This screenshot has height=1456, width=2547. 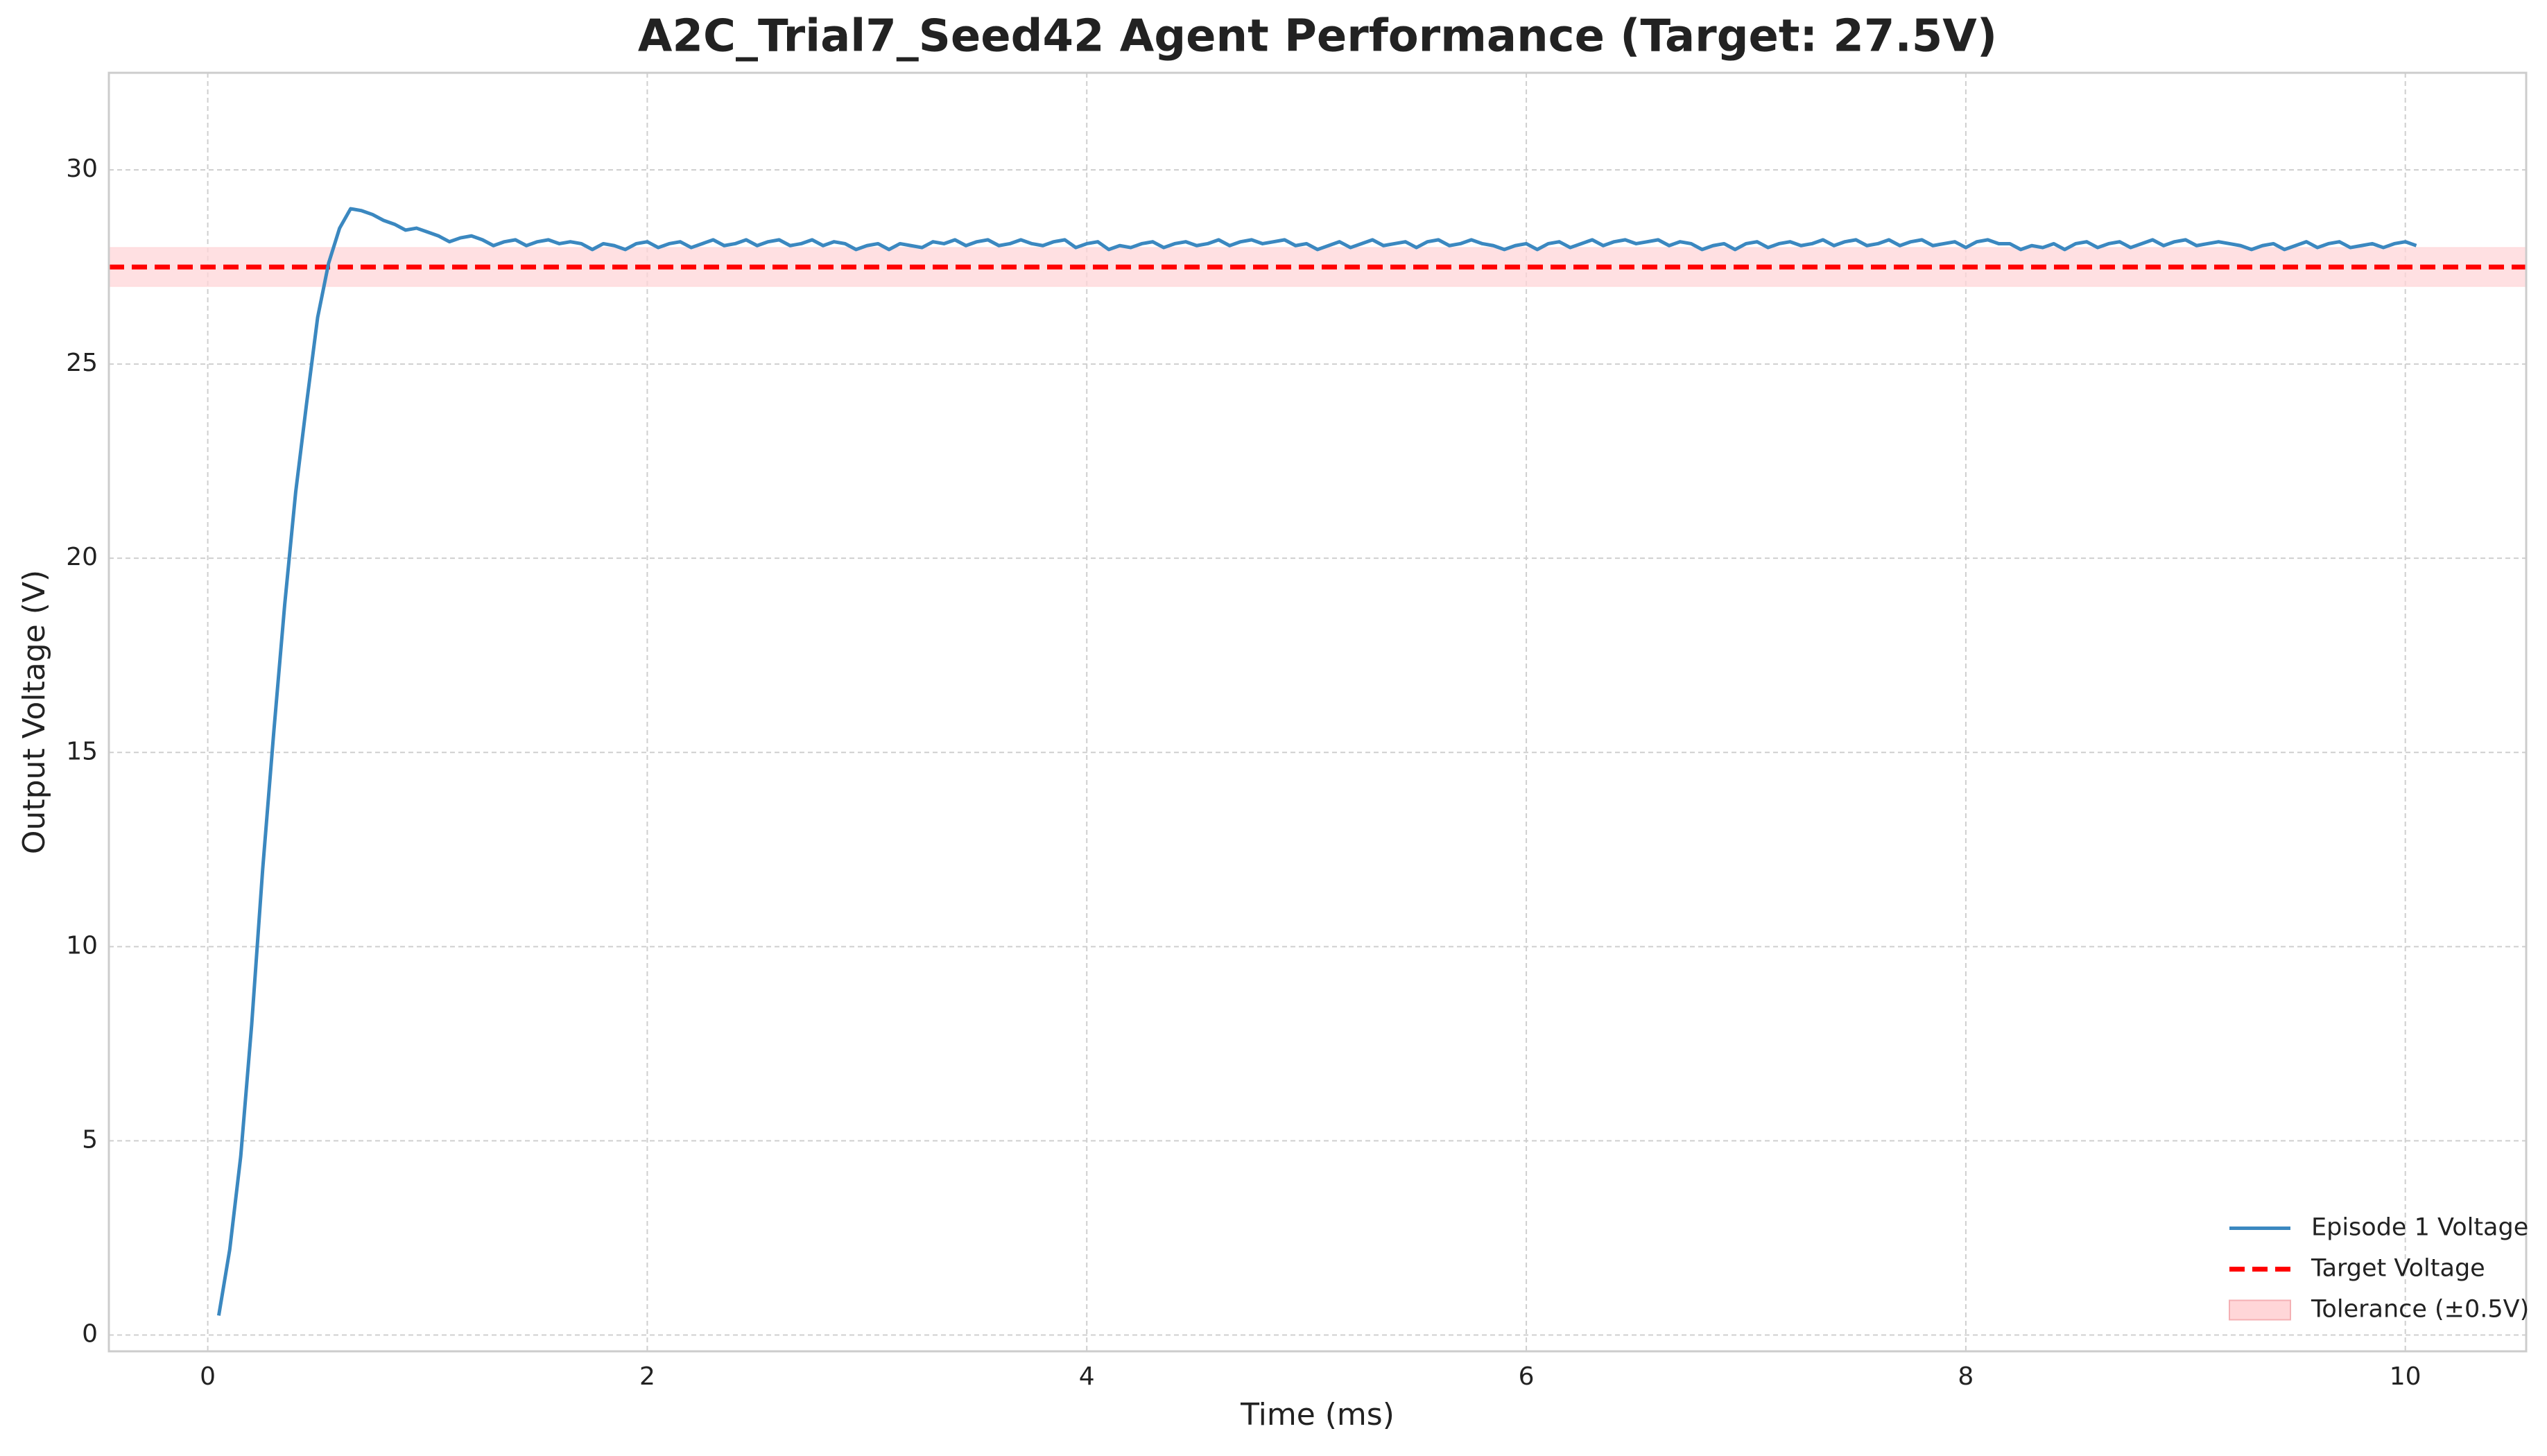 I want to click on legend-label: Tolerance (±0.5V), so click(x=2420, y=1310).